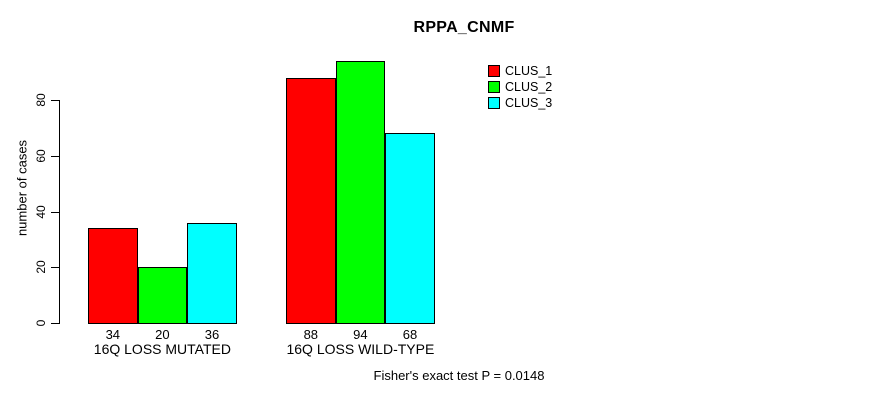  I want to click on legend-label: CLUS_2, so click(529, 87).